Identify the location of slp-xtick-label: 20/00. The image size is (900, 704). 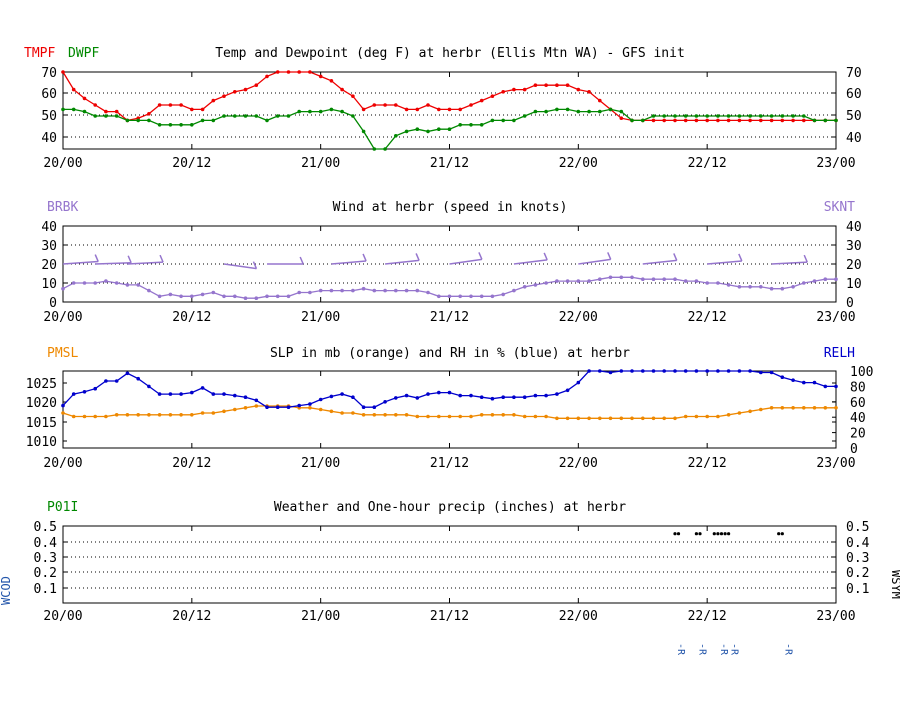
(62, 463).